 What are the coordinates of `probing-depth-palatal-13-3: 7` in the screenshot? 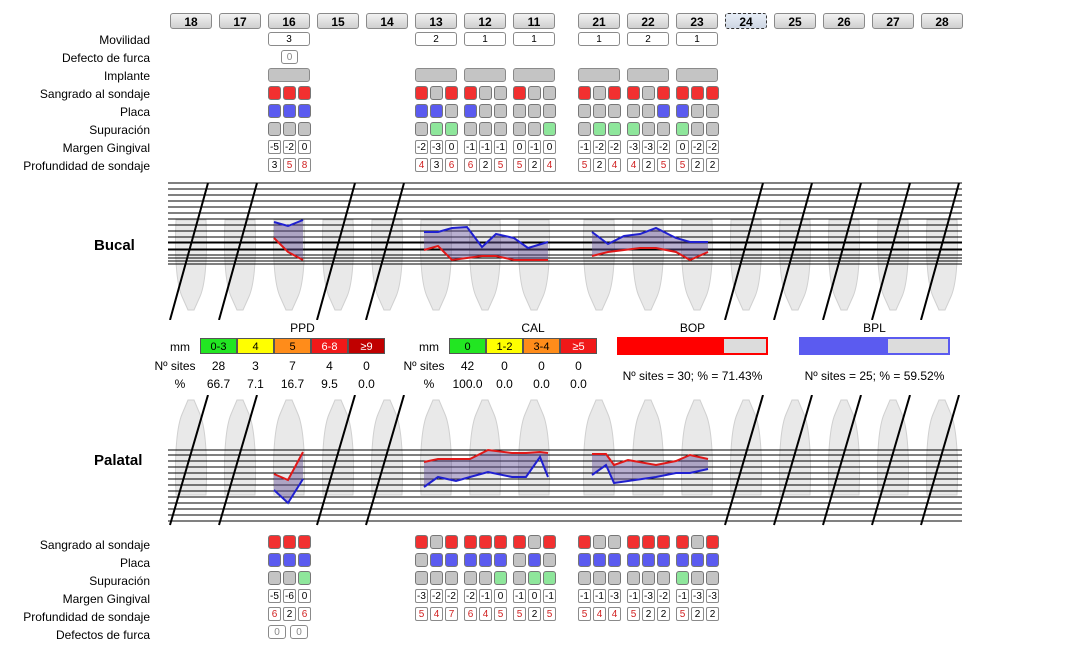 It's located at (451, 614).